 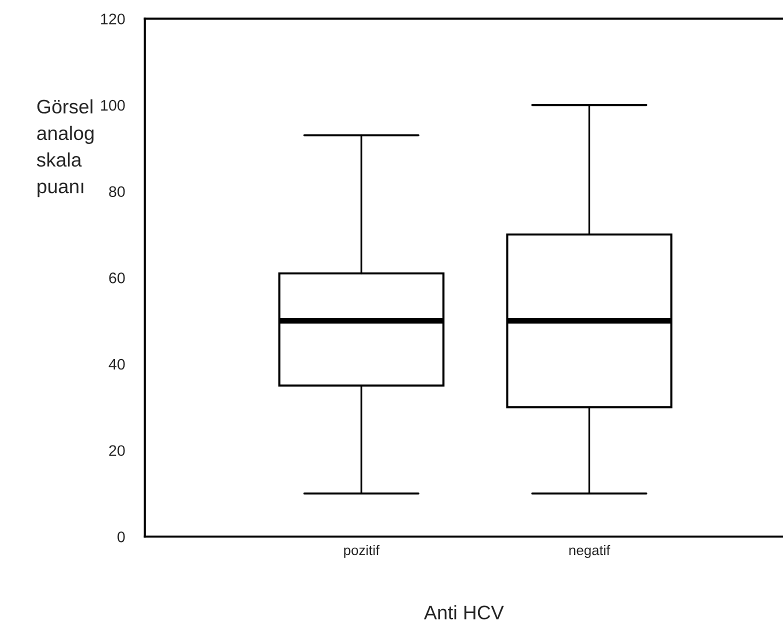 What do you see at coordinates (116, 364) in the screenshot?
I see `y-tick-label: 40` at bounding box center [116, 364].